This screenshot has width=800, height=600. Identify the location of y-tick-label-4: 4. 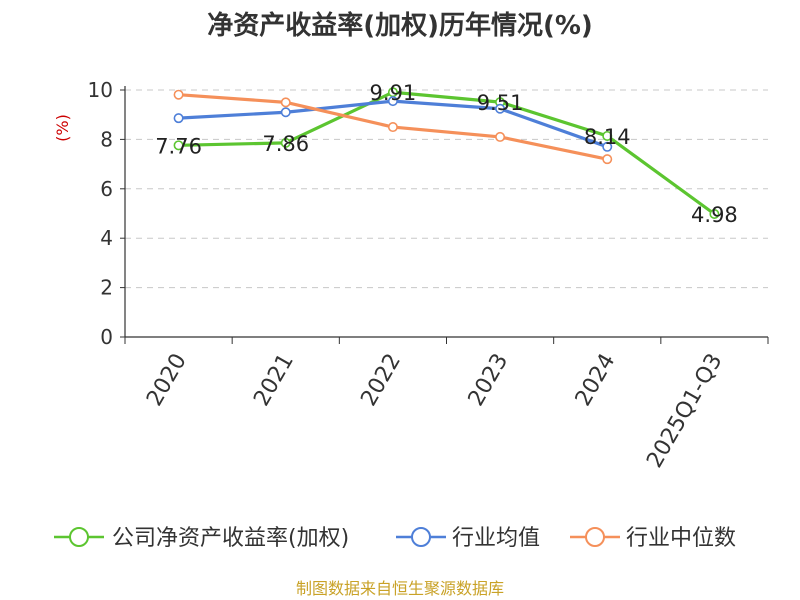
(106, 238).